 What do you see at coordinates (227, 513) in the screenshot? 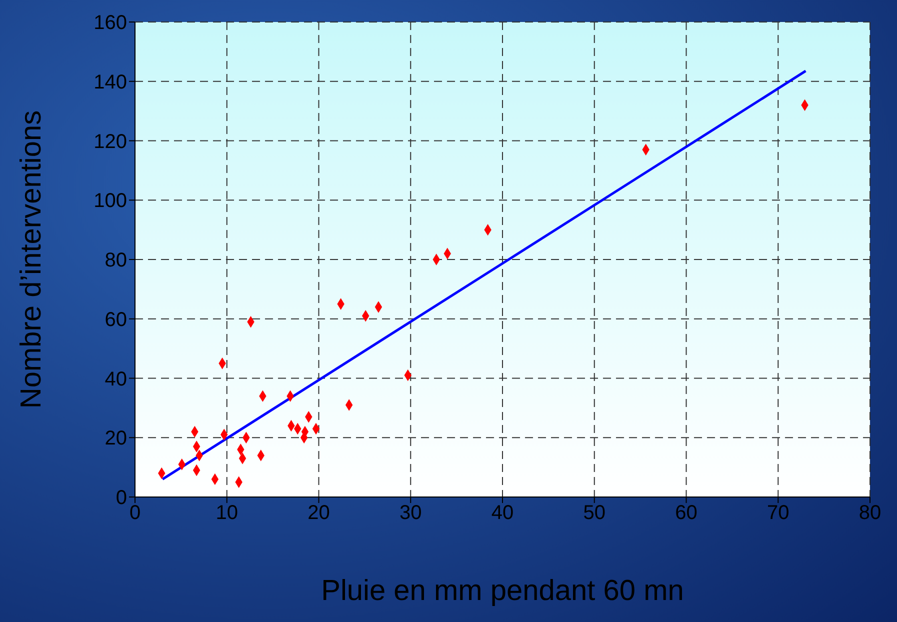
I see `x-tick-label: 10` at bounding box center [227, 513].